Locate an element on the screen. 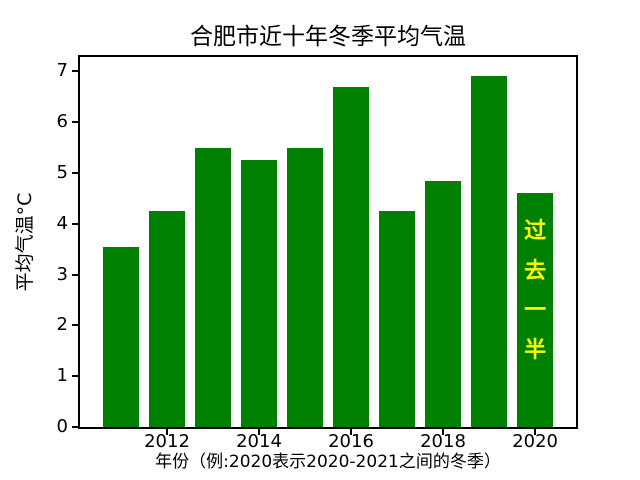 This screenshot has height=480, width=640. x-tick-label-2016: 2016 is located at coordinates (351, 441).